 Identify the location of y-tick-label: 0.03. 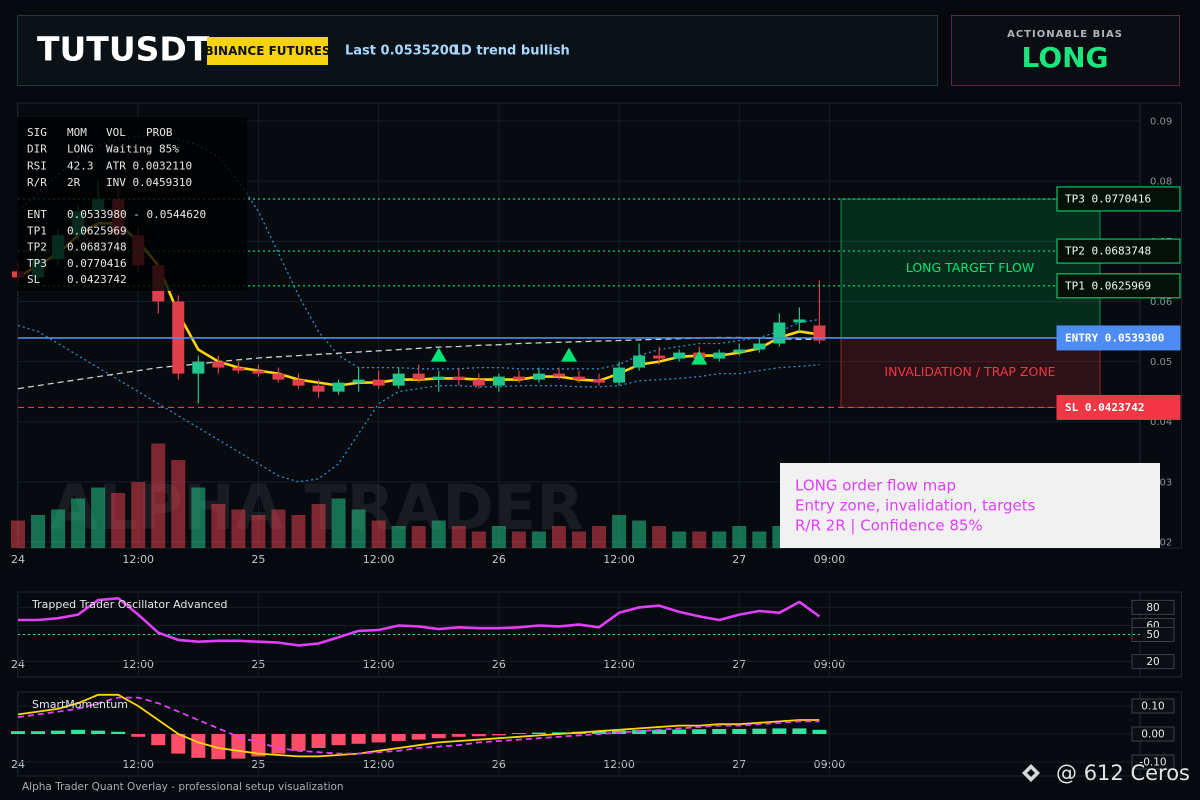
(1161, 482).